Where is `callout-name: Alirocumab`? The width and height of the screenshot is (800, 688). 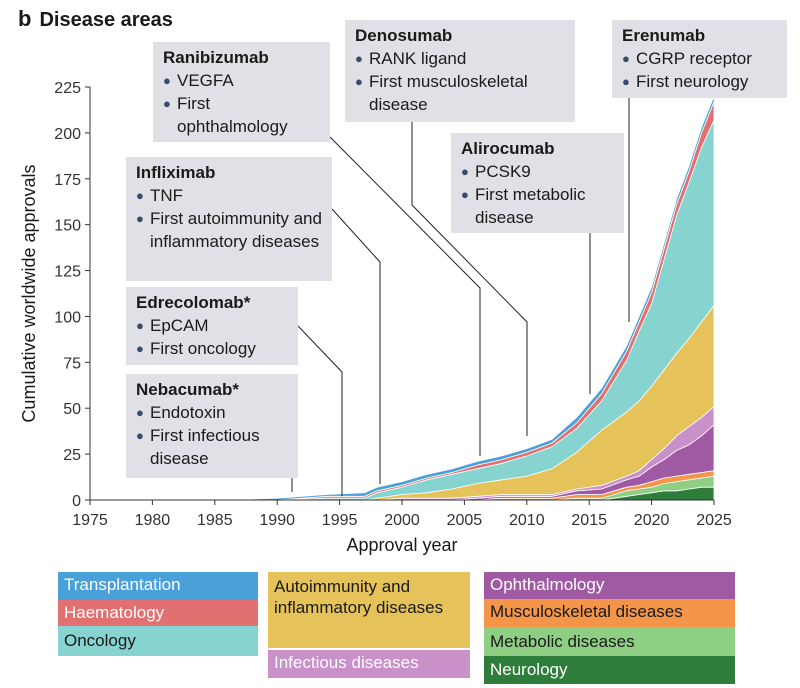
callout-name: Alirocumab is located at coordinates (508, 148).